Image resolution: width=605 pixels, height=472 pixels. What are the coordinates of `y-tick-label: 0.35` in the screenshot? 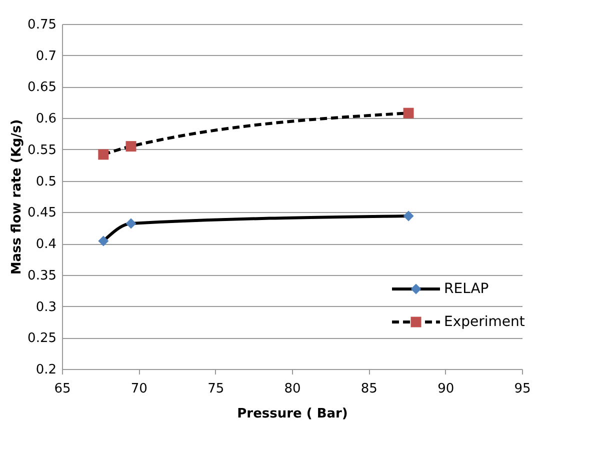 It's located at (42, 276).